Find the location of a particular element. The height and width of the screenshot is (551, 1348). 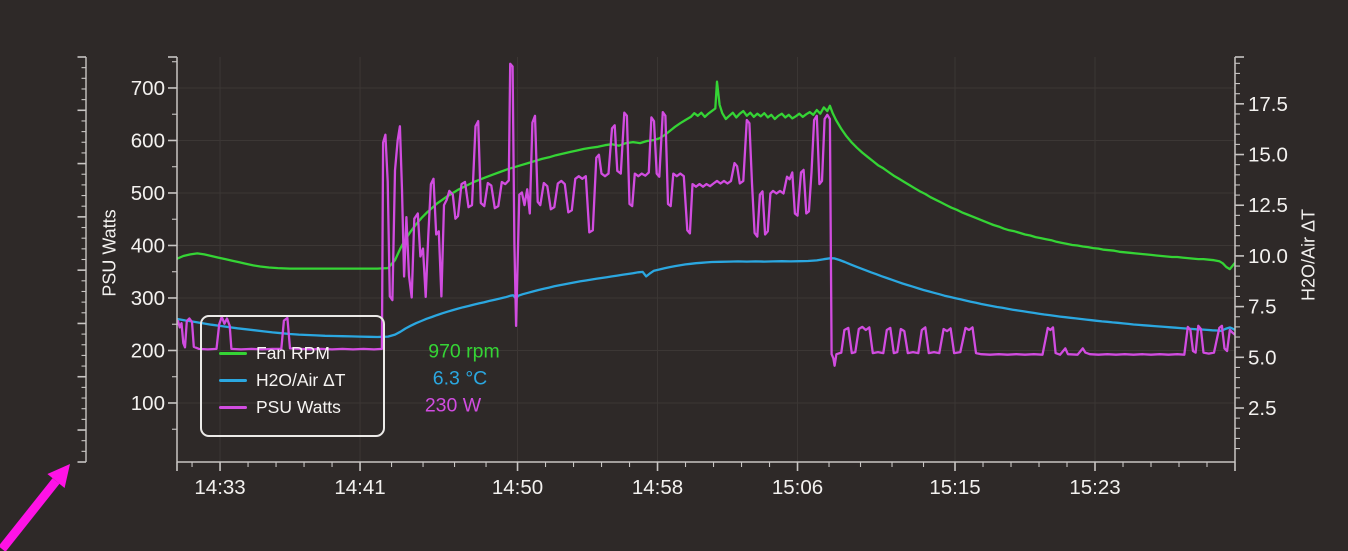

current-value-h2o-air-dt: 6.3 °C is located at coordinates (460, 378).